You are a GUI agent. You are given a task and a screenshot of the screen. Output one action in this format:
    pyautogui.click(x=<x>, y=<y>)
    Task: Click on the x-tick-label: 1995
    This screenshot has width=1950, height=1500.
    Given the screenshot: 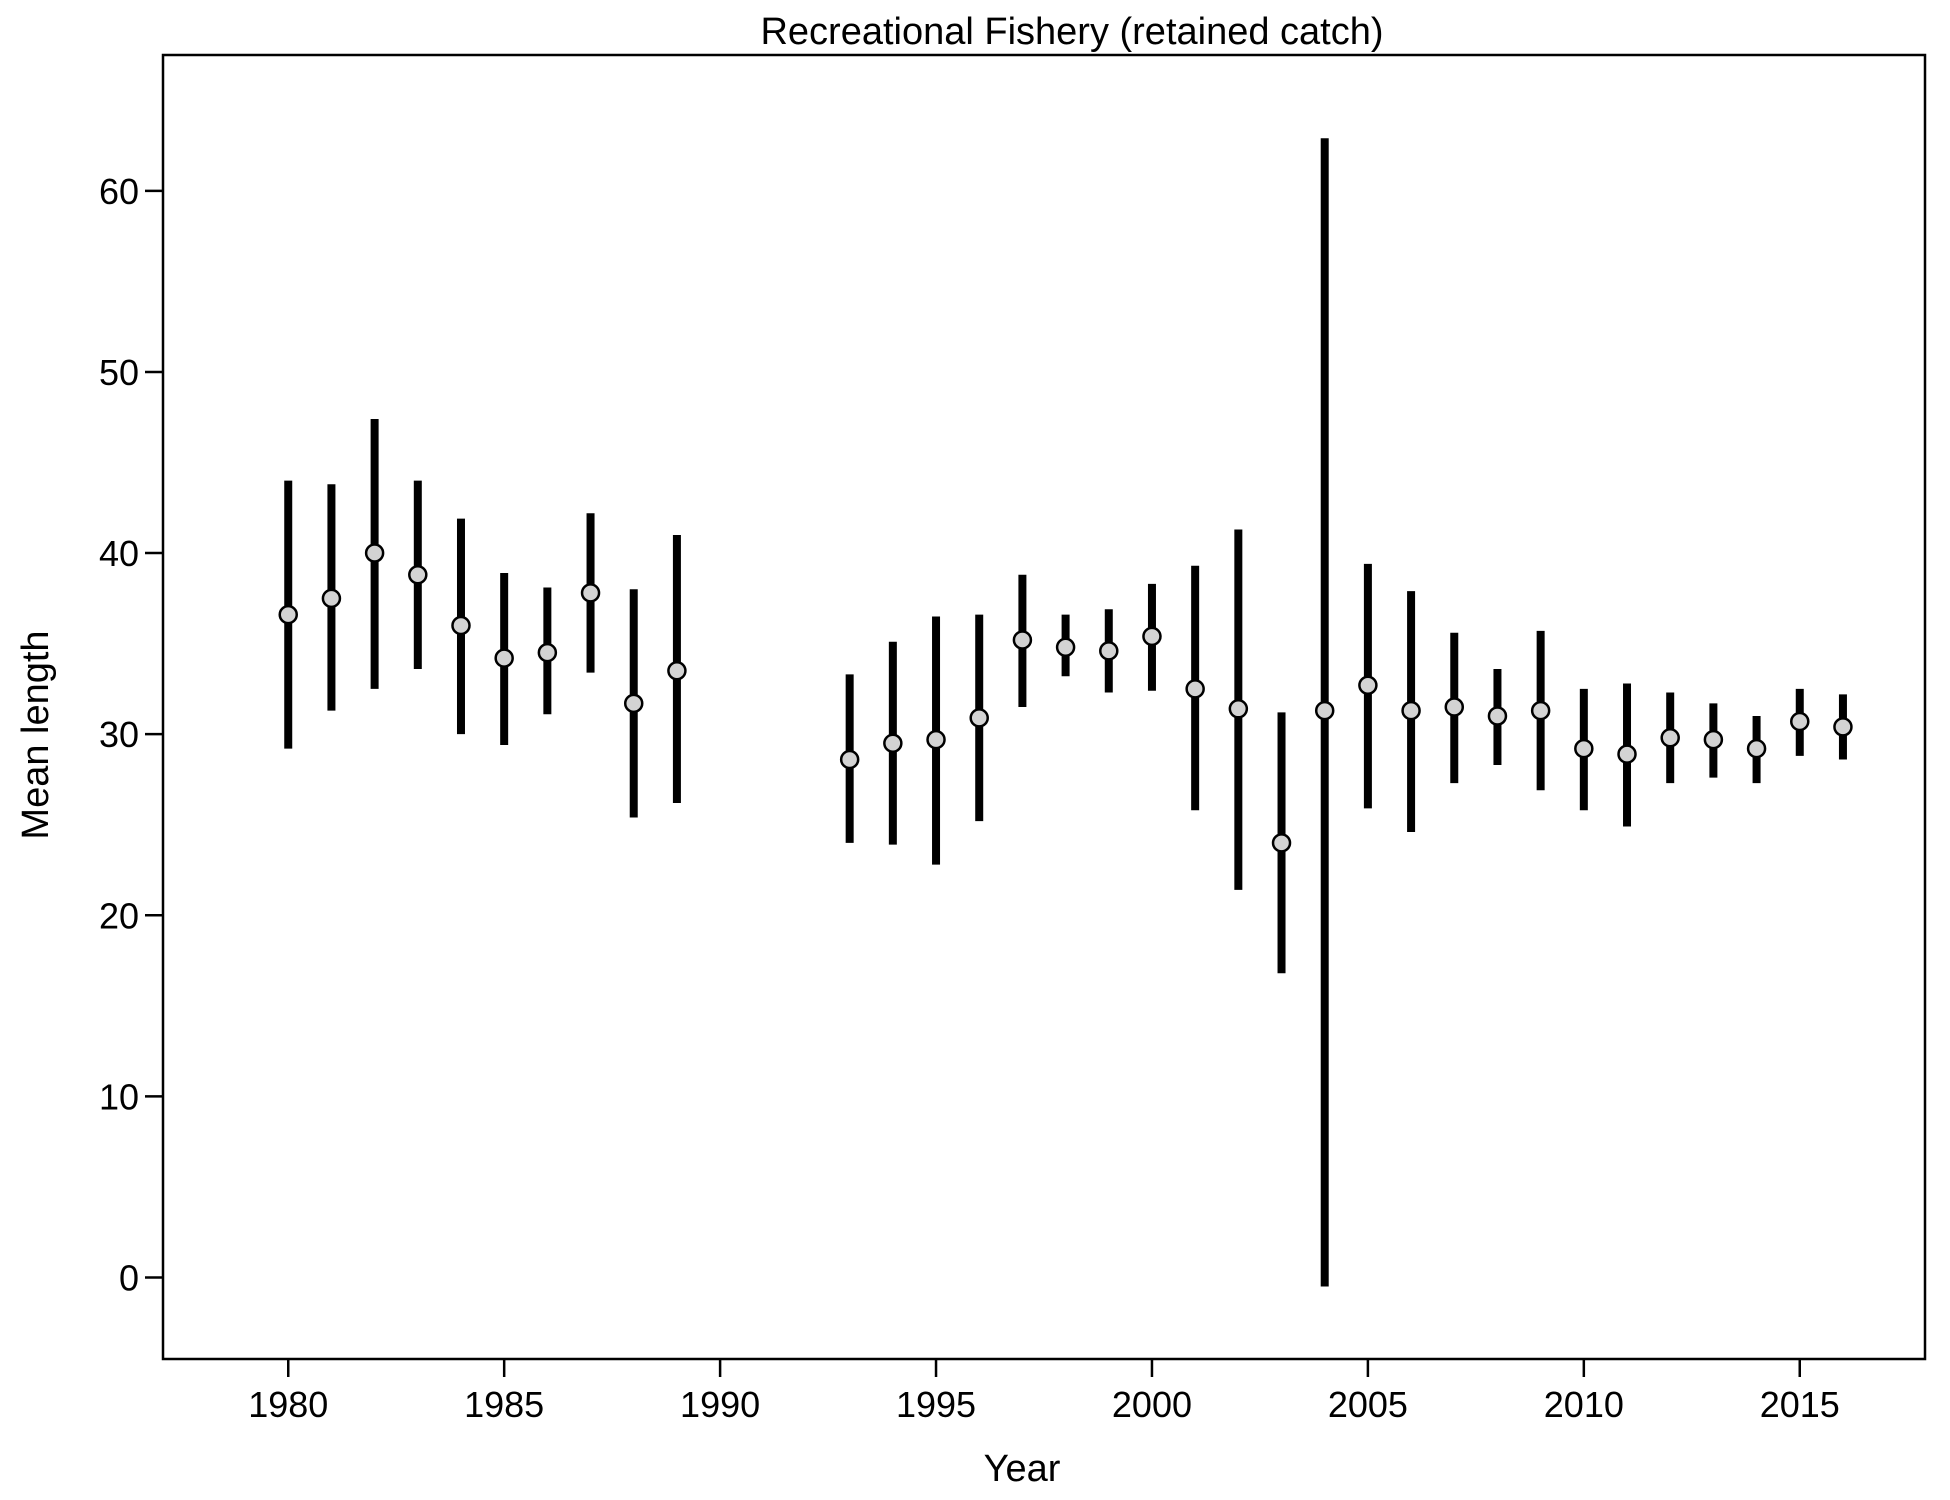 What is the action you would take?
    pyautogui.click(x=936, y=1404)
    